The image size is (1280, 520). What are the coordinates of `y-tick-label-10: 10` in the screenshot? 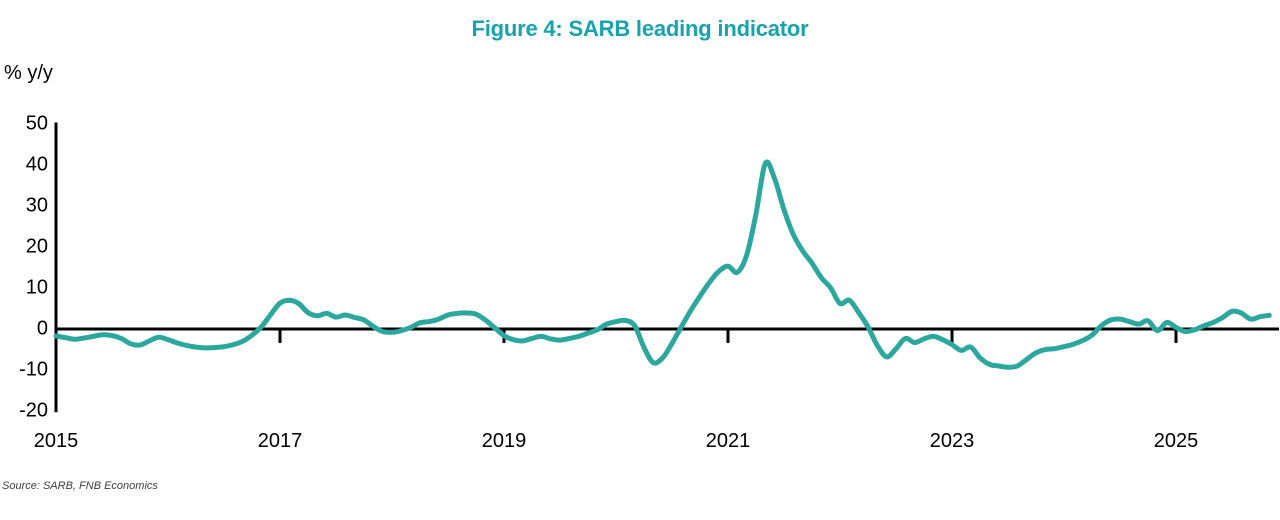 It's located at (36, 287).